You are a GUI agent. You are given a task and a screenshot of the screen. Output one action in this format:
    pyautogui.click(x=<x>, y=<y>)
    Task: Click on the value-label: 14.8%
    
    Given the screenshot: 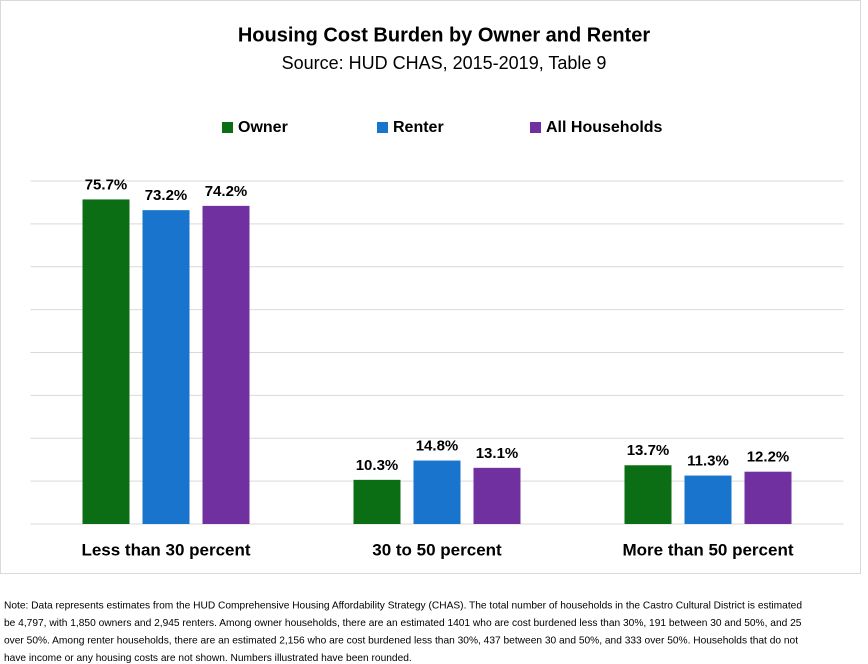 What is the action you would take?
    pyautogui.click(x=437, y=446)
    